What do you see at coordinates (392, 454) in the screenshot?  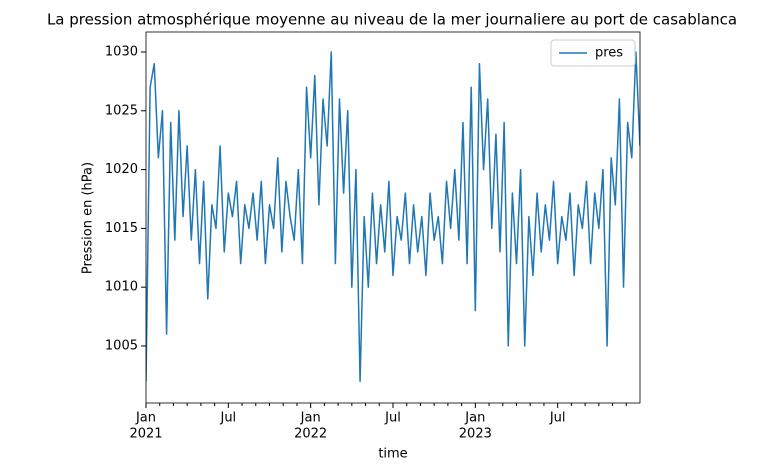 I see `x-axis-label: time` at bounding box center [392, 454].